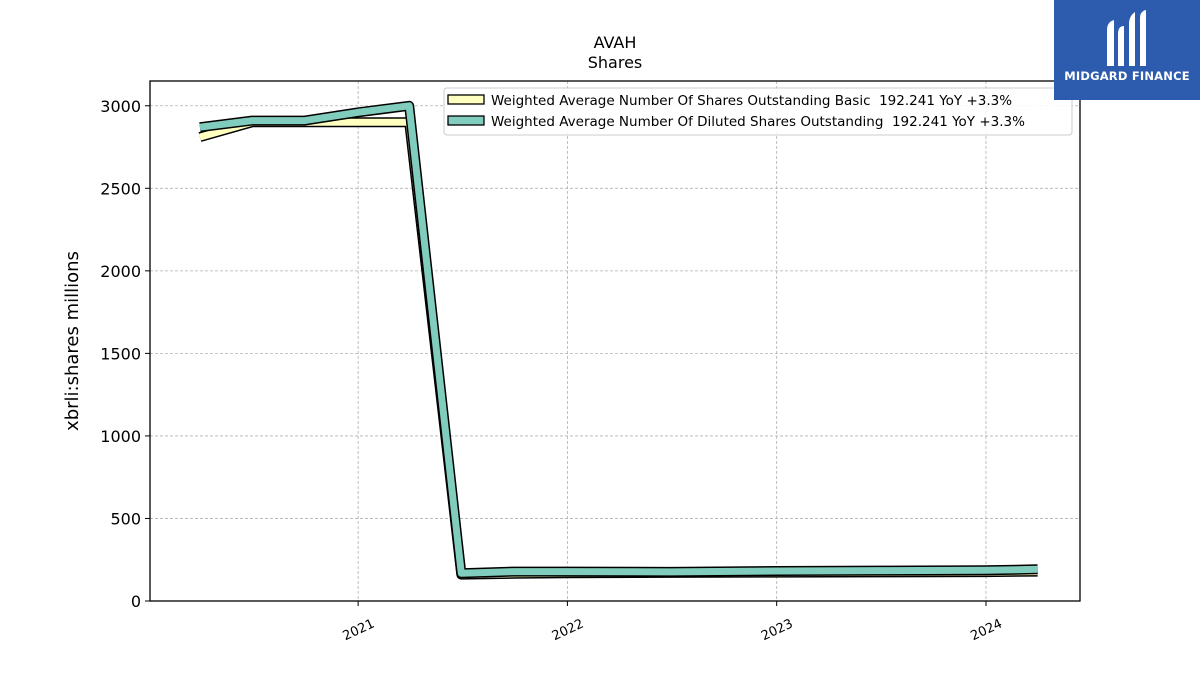 Image resolution: width=1200 pixels, height=675 pixels. What do you see at coordinates (986, 631) in the screenshot?
I see `x-tick-label: 2024` at bounding box center [986, 631].